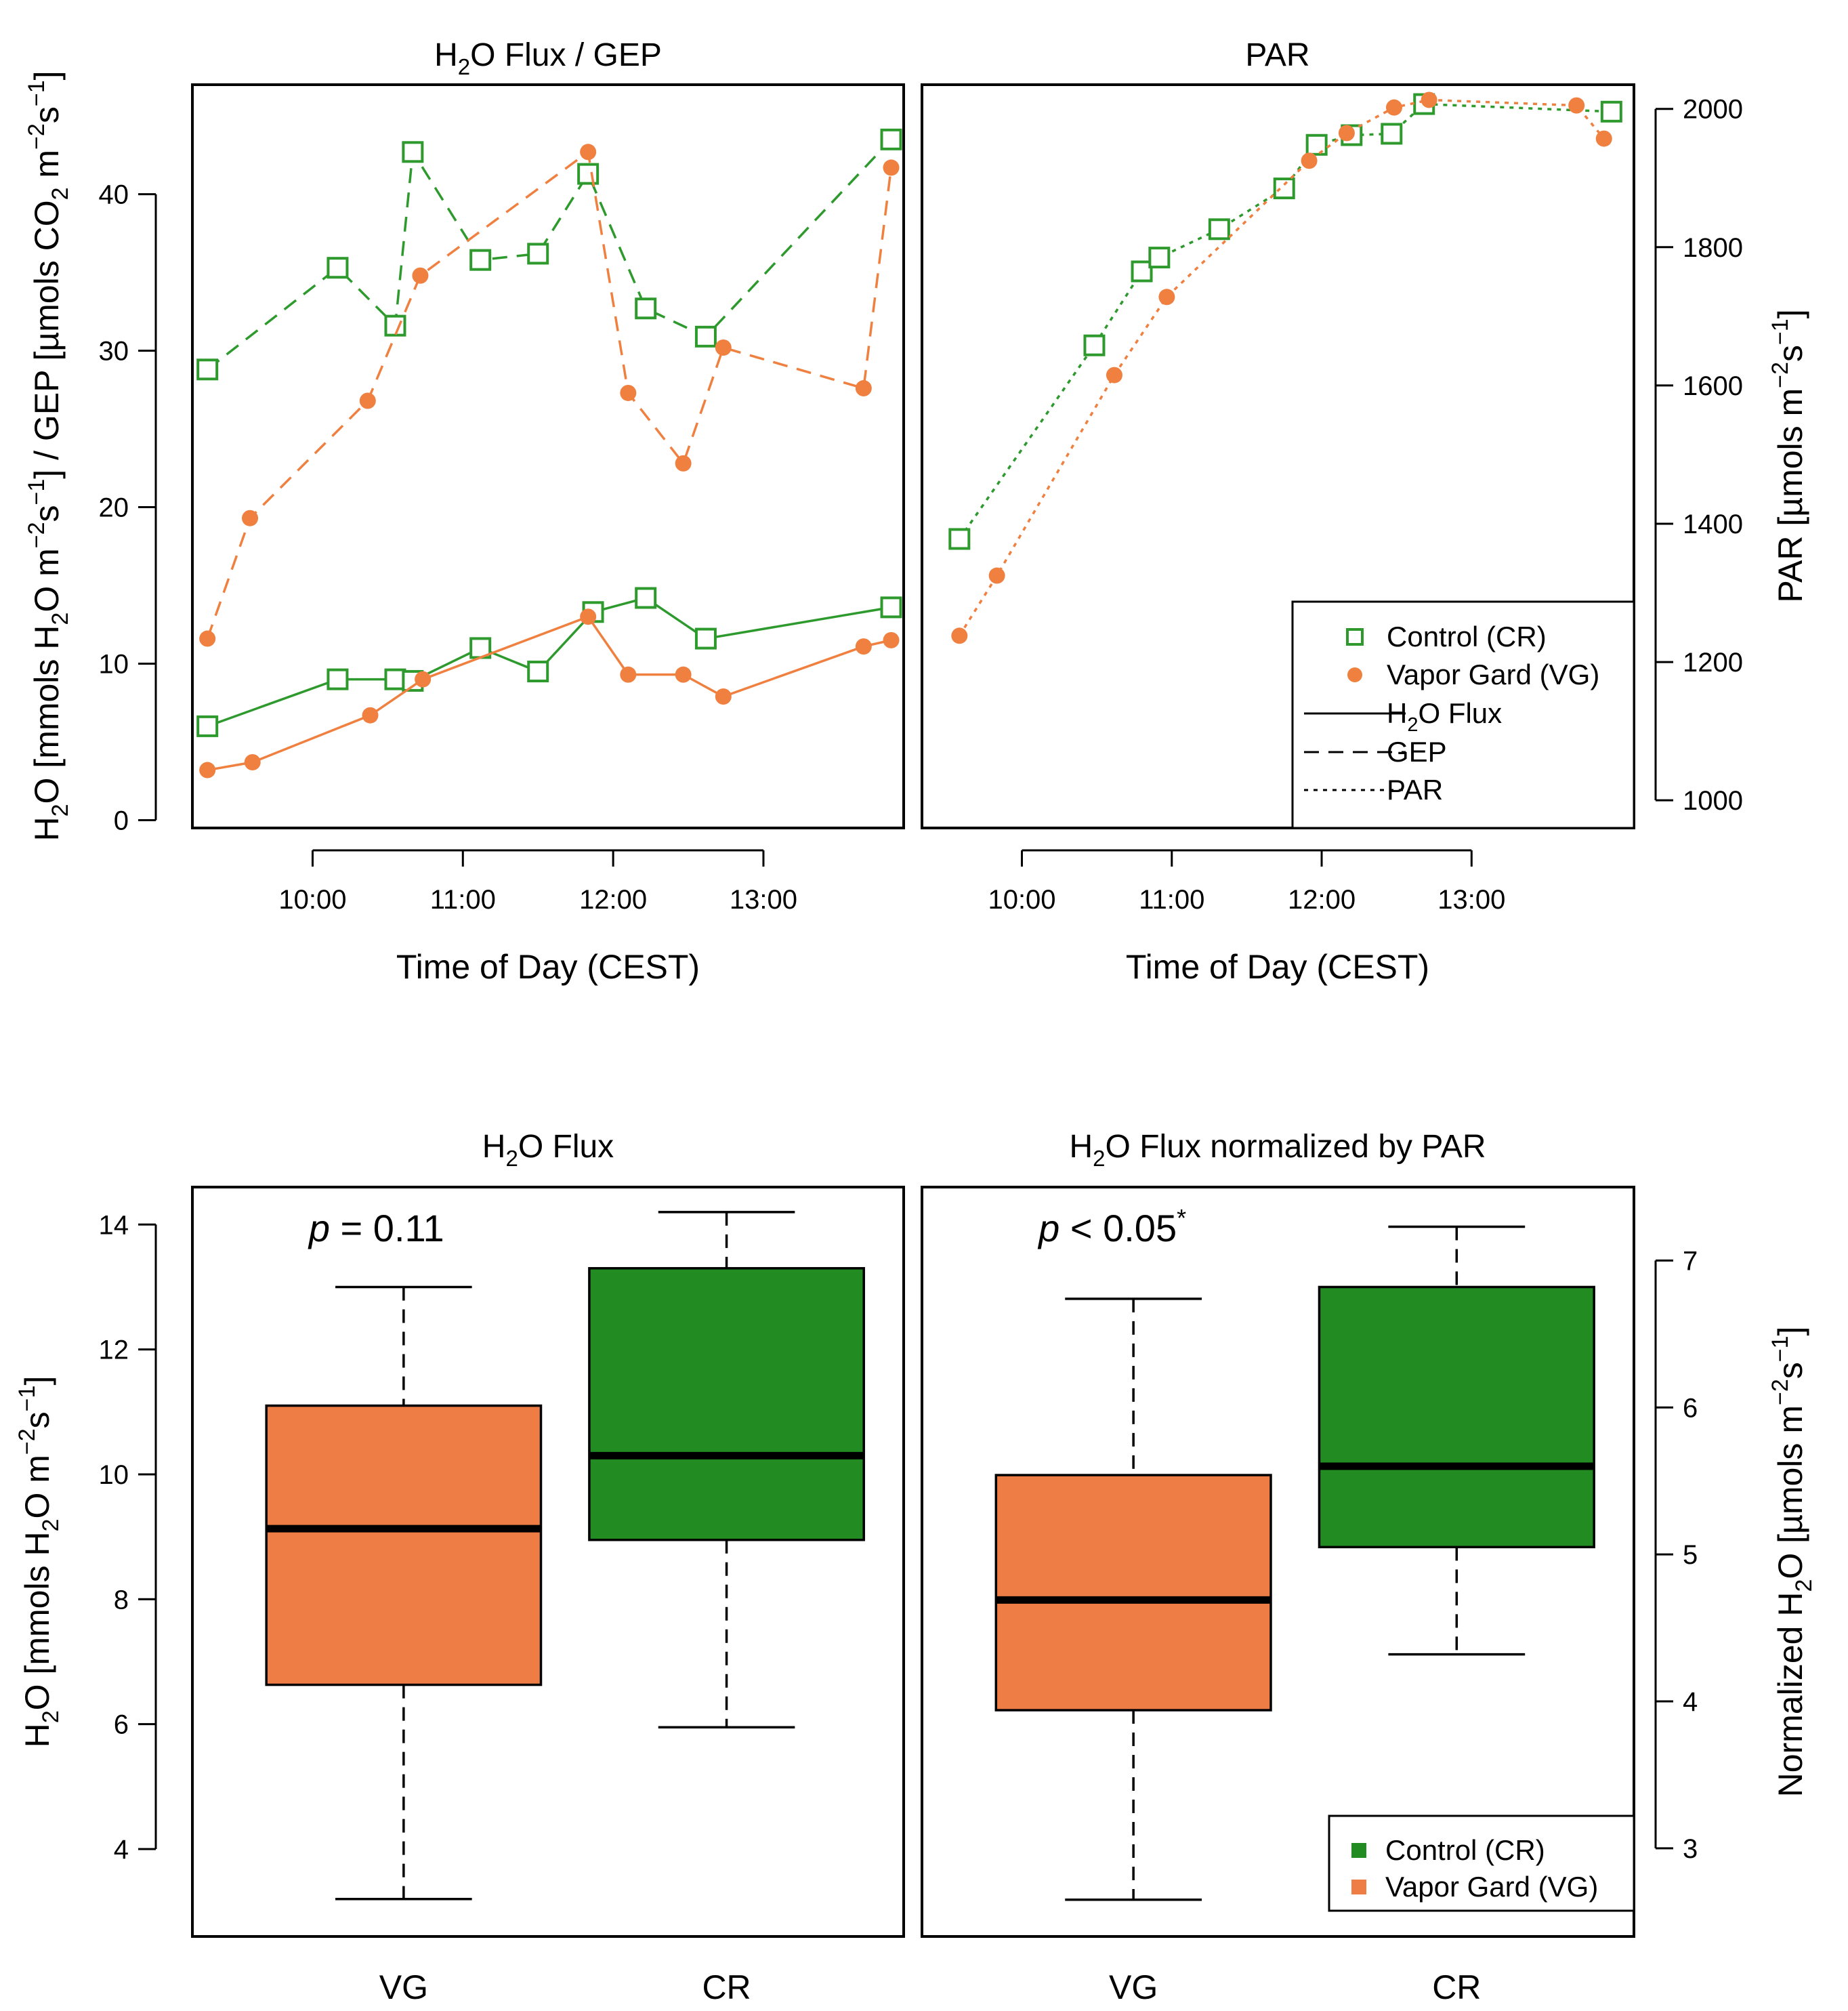  What do you see at coordinates (1354, 674) in the screenshot?
I see `legend-circle-marker` at bounding box center [1354, 674].